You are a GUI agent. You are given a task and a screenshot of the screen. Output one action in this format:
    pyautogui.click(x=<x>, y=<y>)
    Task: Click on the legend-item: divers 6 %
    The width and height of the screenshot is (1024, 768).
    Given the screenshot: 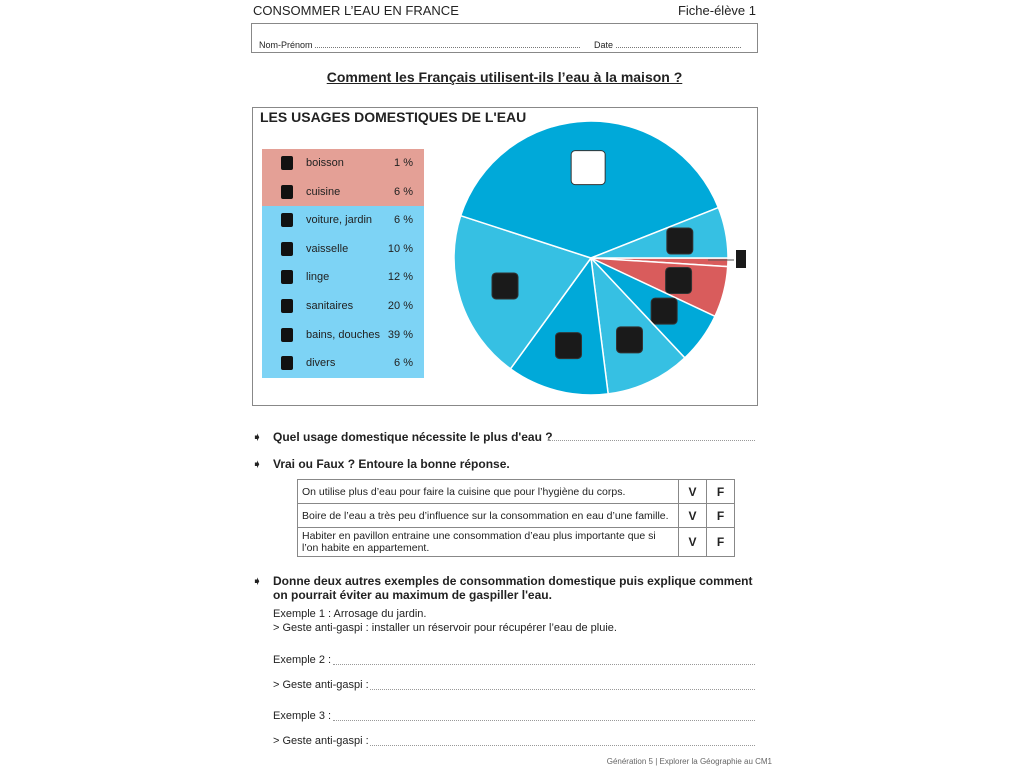 What is the action you would take?
    pyautogui.click(x=343, y=363)
    